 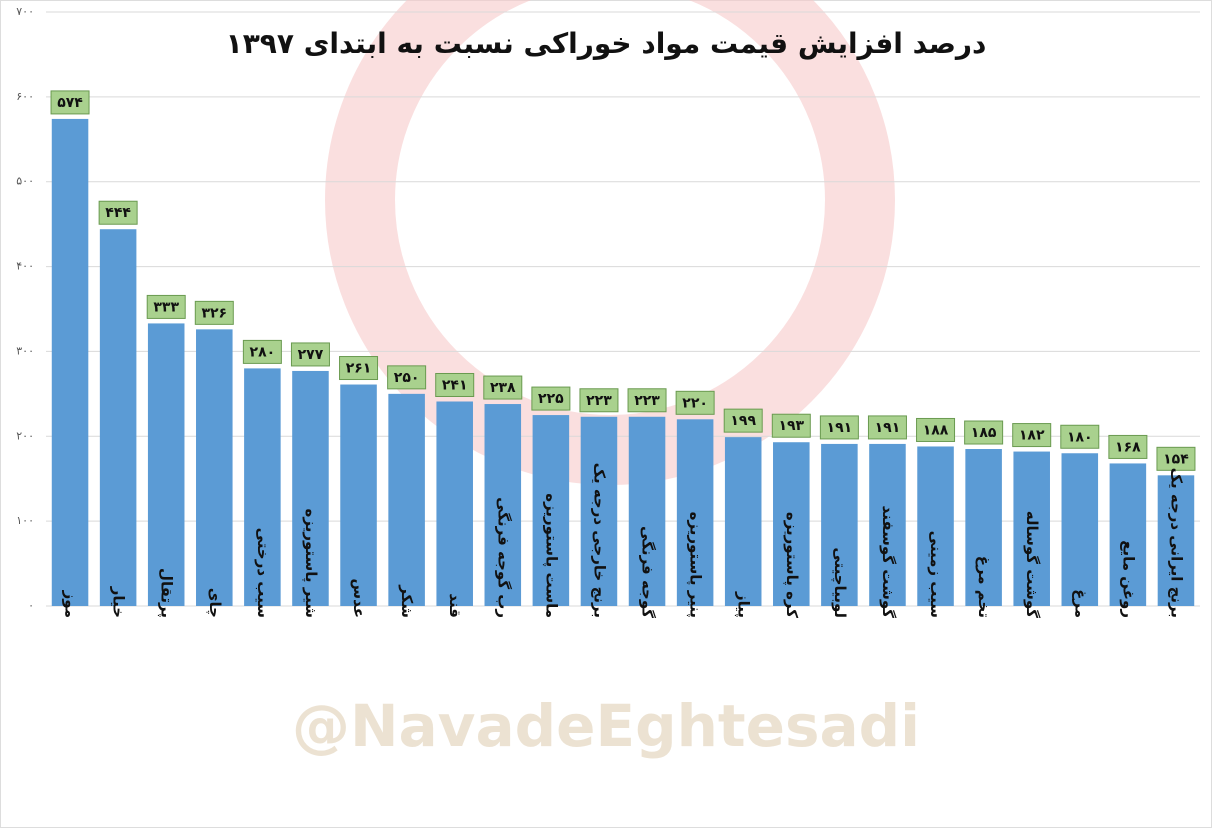 I want to click on value-label: ۴۴۴, so click(x=118, y=213).